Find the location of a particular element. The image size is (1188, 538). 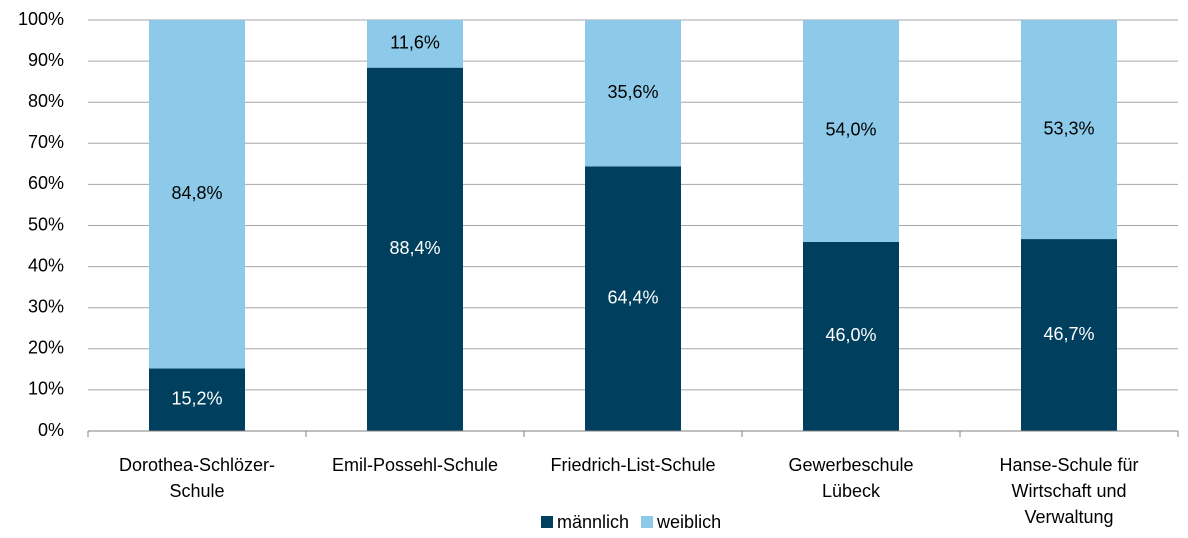

x-tick-label: Gewerbeschule is located at coordinates (850, 465).